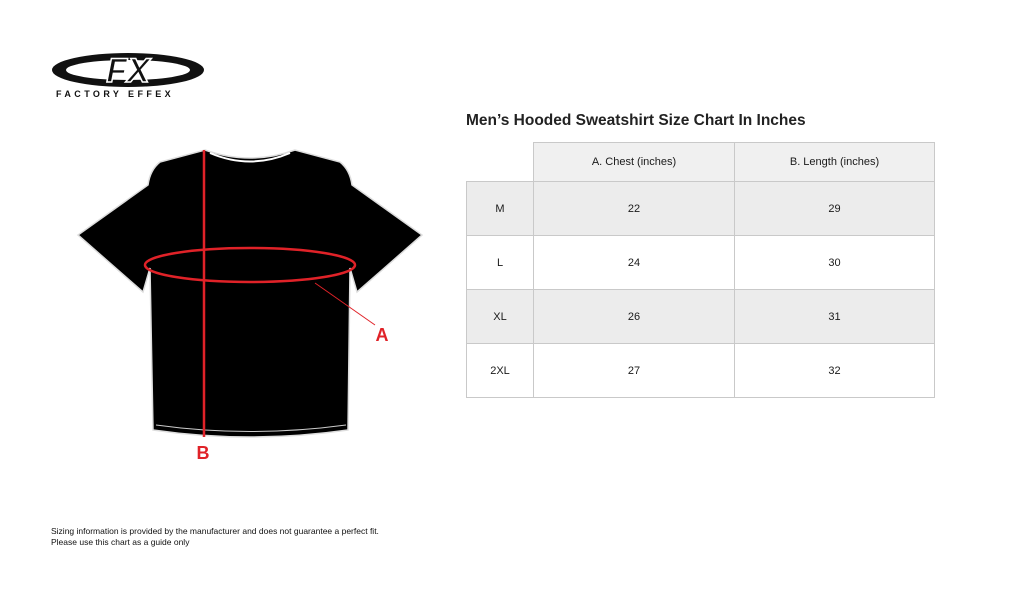 The width and height of the screenshot is (1024, 597). Describe the element at coordinates (115, 94) in the screenshot. I see `logo-tagline: FACTORY EFFEX` at that location.